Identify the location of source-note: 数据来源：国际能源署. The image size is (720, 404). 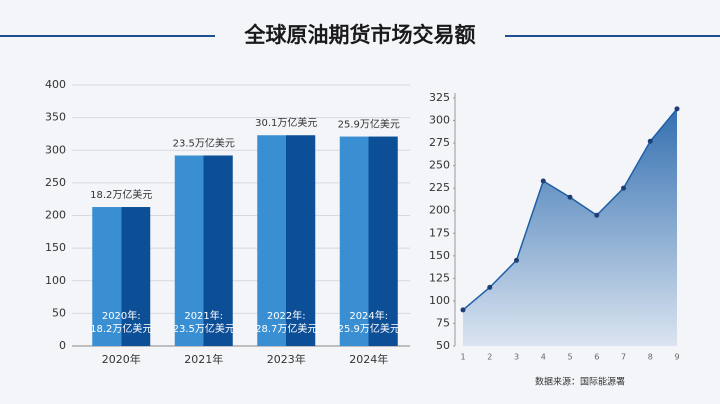
(580, 382).